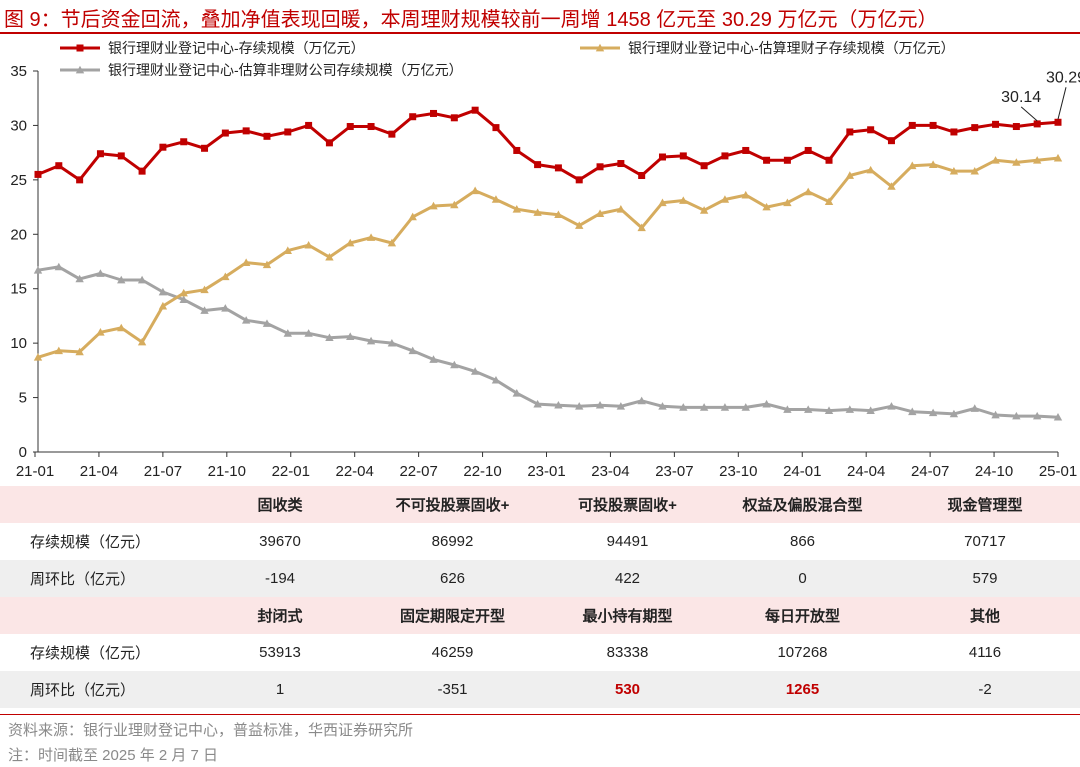 This screenshot has width=1080, height=767. Describe the element at coordinates (1058, 471) in the screenshot. I see `x-tick-label: 25-01` at that location.